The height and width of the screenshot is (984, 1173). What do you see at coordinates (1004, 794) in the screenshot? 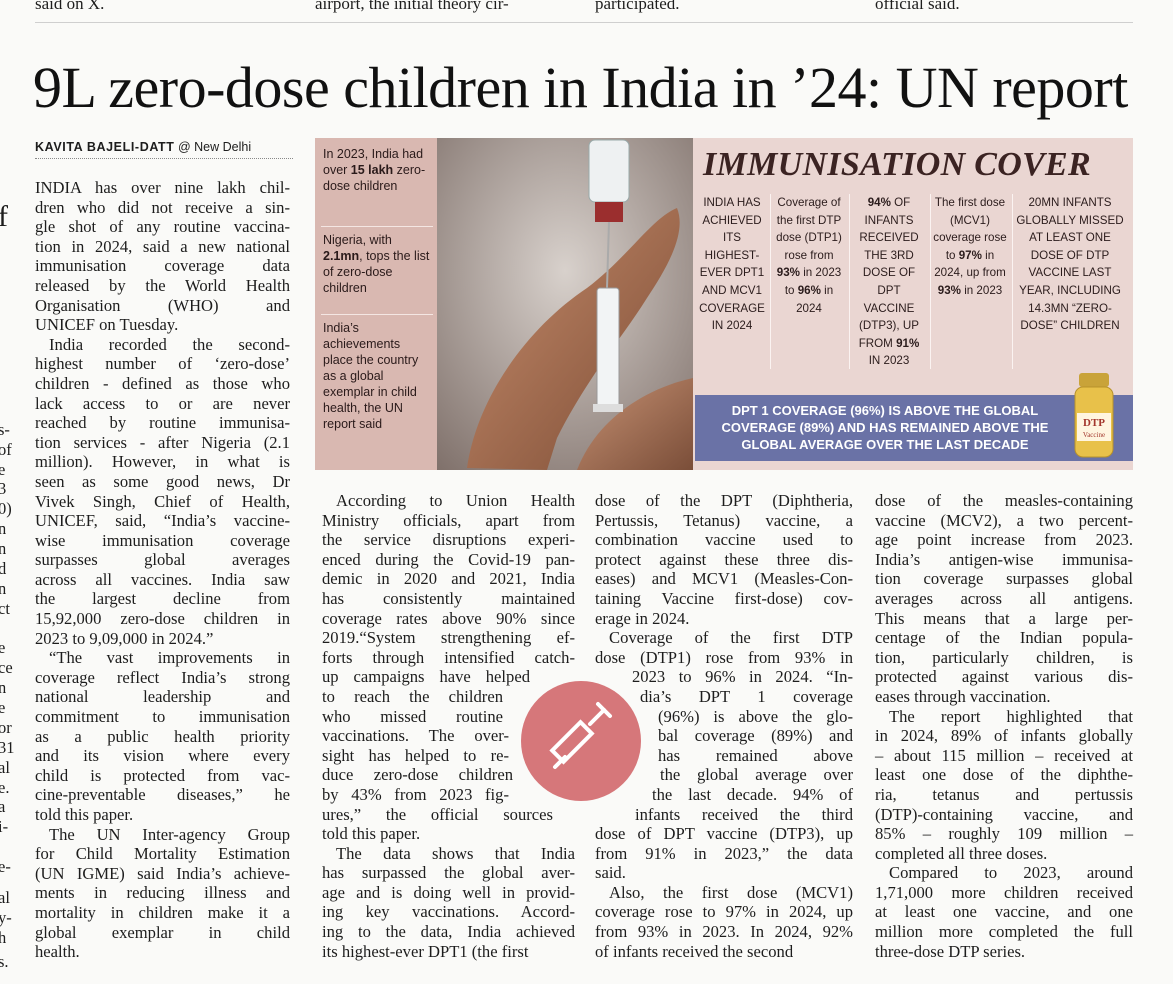
I see `text-line: ria, tetanus and pertussis` at bounding box center [1004, 794].